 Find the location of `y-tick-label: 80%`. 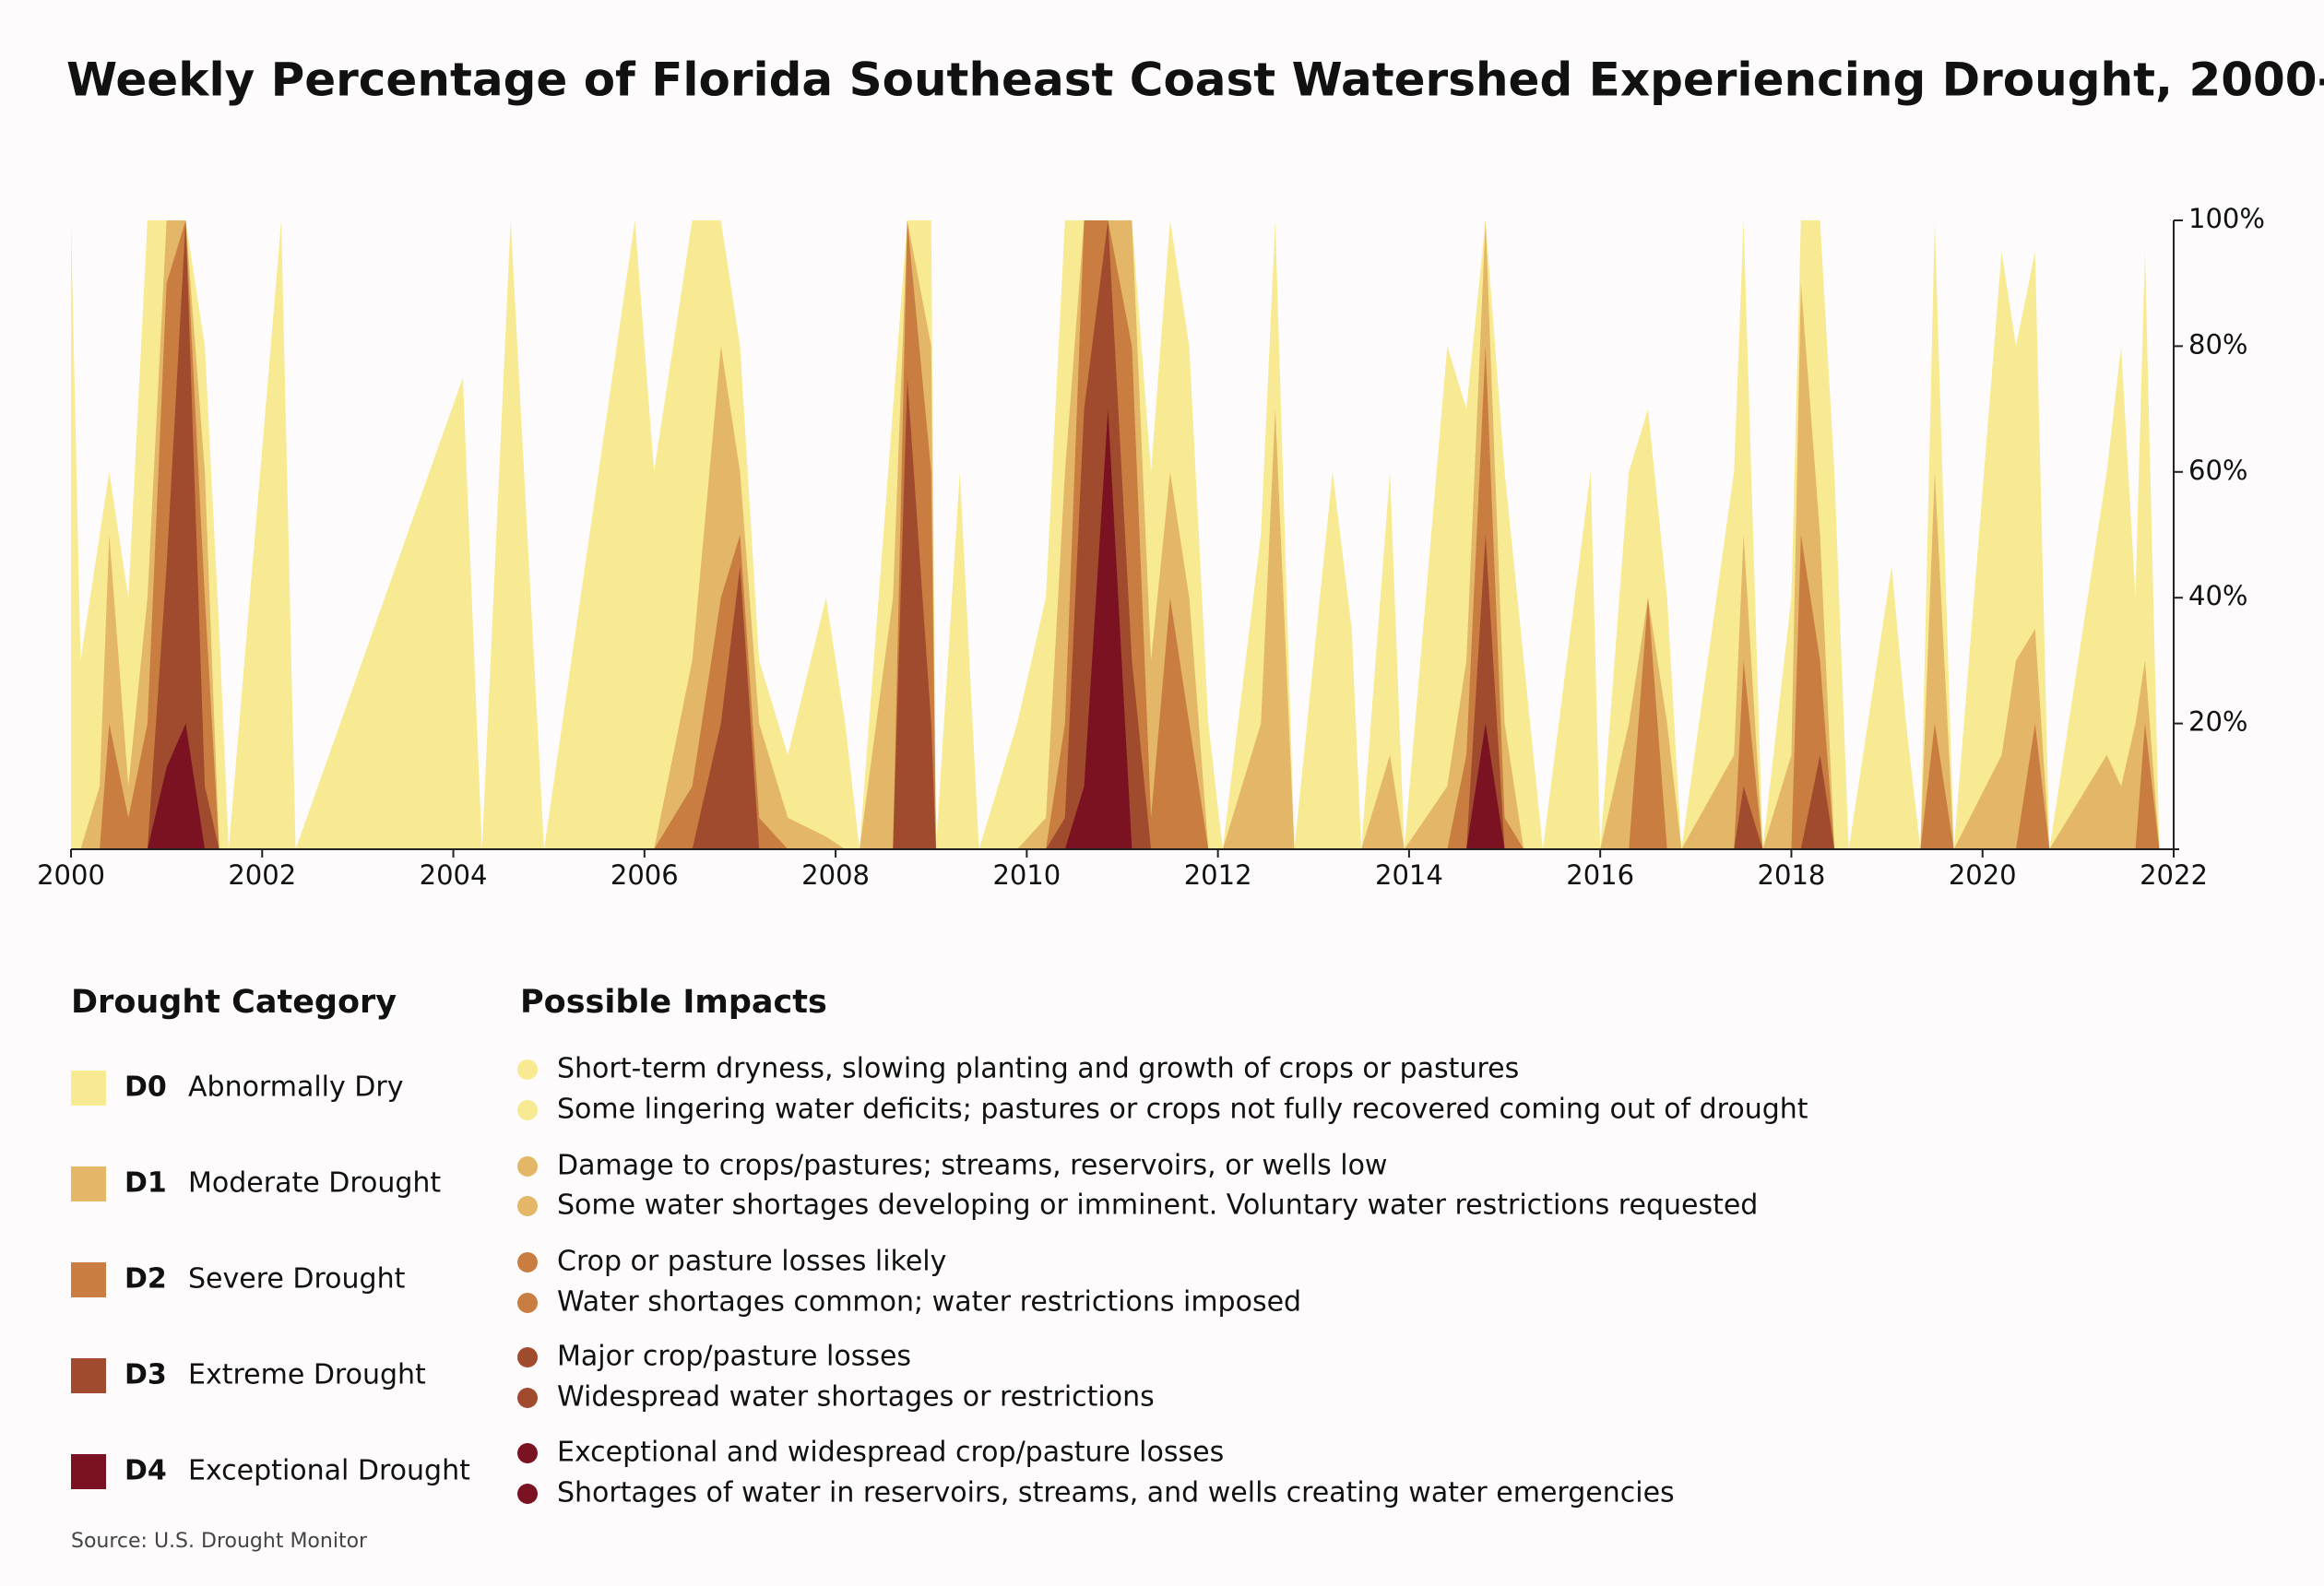

y-tick-label: 80% is located at coordinates (2217, 344).